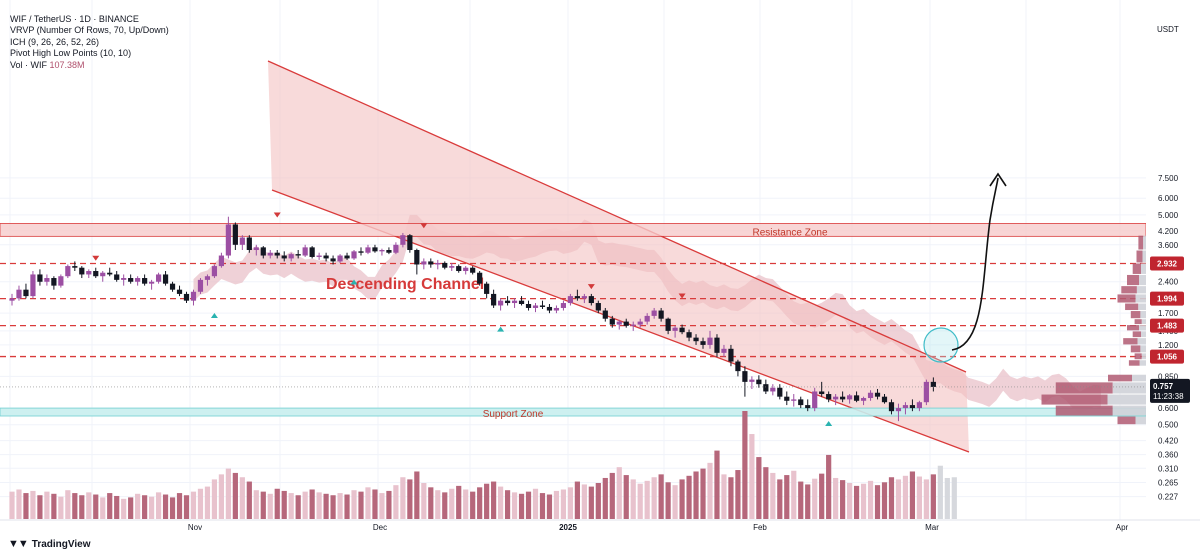 The image size is (1200, 560). What do you see at coordinates (74, 19) in the screenshot?
I see `symbol-line: WIF / TetherUS · 1D · BINANCE` at bounding box center [74, 19].